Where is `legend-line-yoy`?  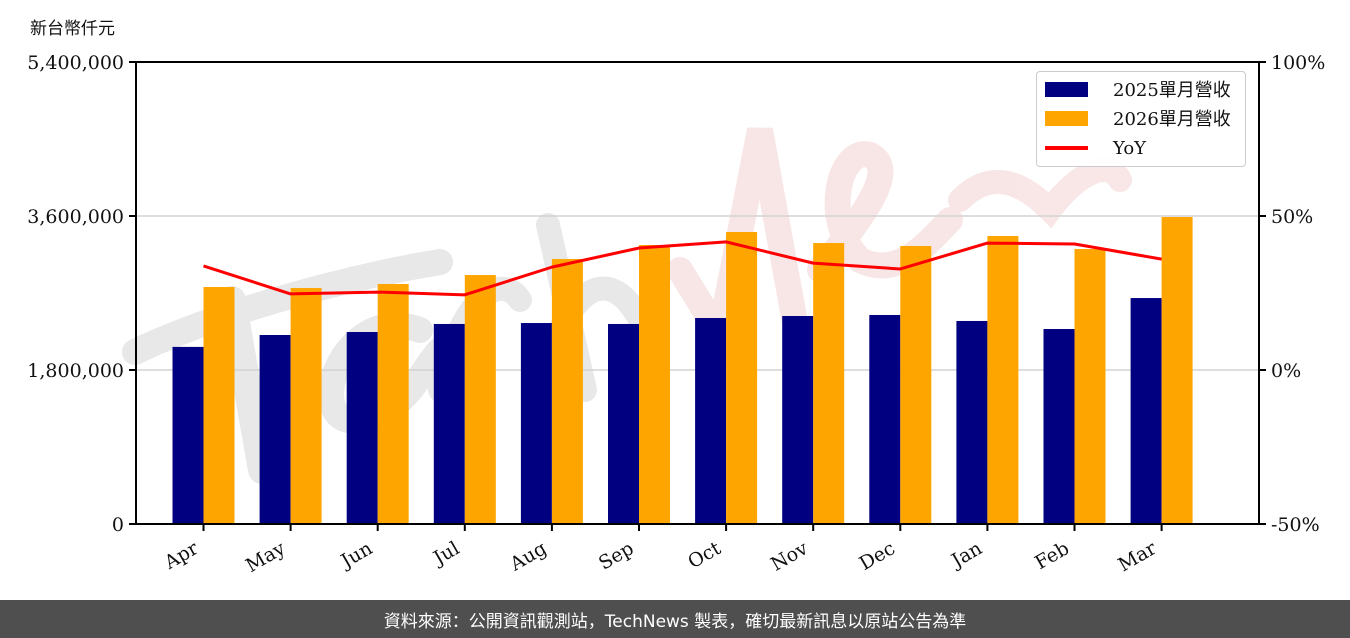 legend-line-yoy is located at coordinates (1066, 148).